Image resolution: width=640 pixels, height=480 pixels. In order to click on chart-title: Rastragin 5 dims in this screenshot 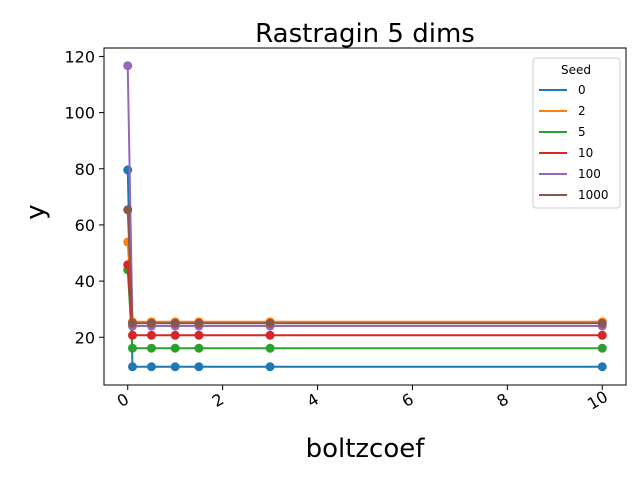, I will do `click(365, 34)`.